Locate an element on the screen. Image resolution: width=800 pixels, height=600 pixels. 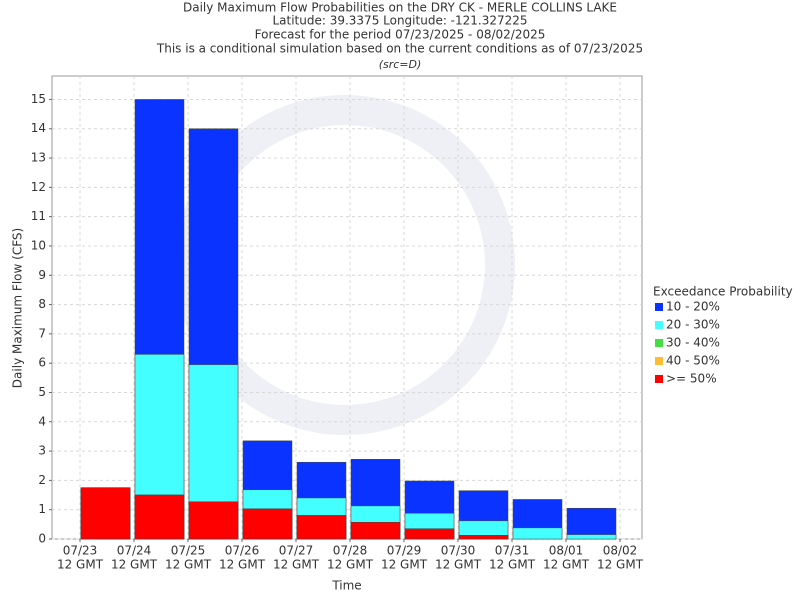
y-tick-label: 12 is located at coordinates (38, 187).